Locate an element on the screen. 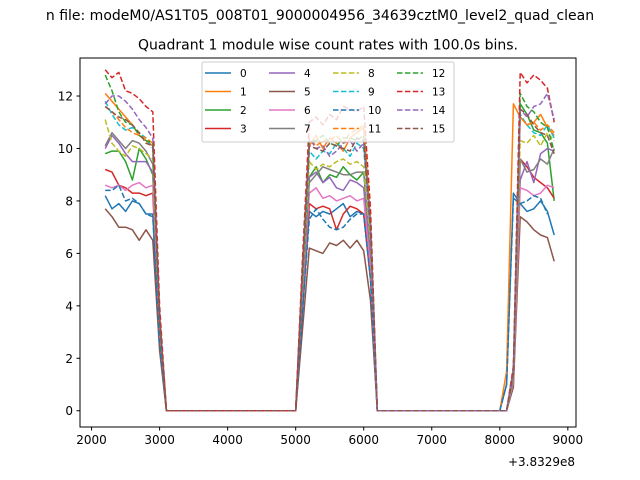  y-tick-label: 12 is located at coordinates (65, 97).